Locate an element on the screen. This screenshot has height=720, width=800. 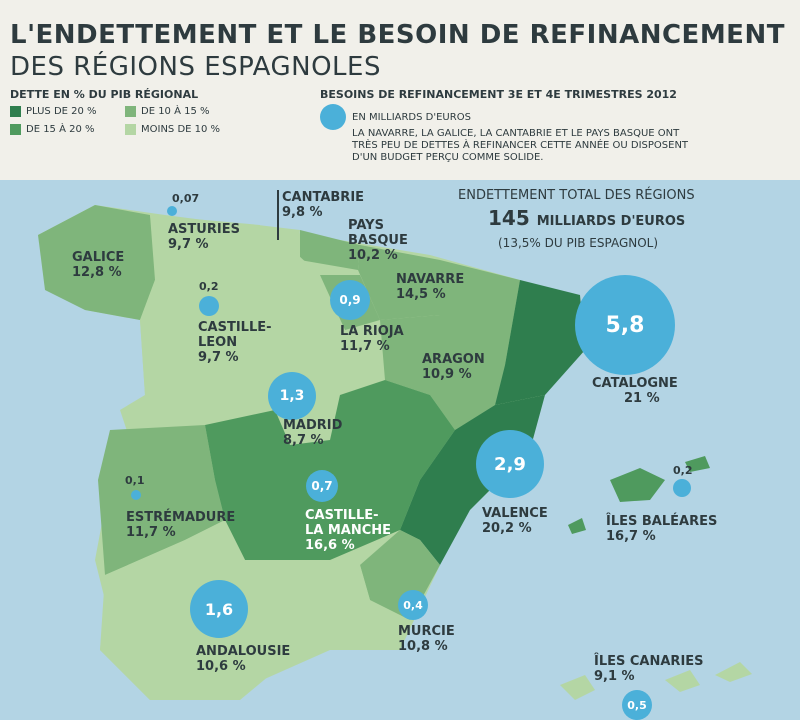
region-debt: 16,6 % is located at coordinates (330, 545).